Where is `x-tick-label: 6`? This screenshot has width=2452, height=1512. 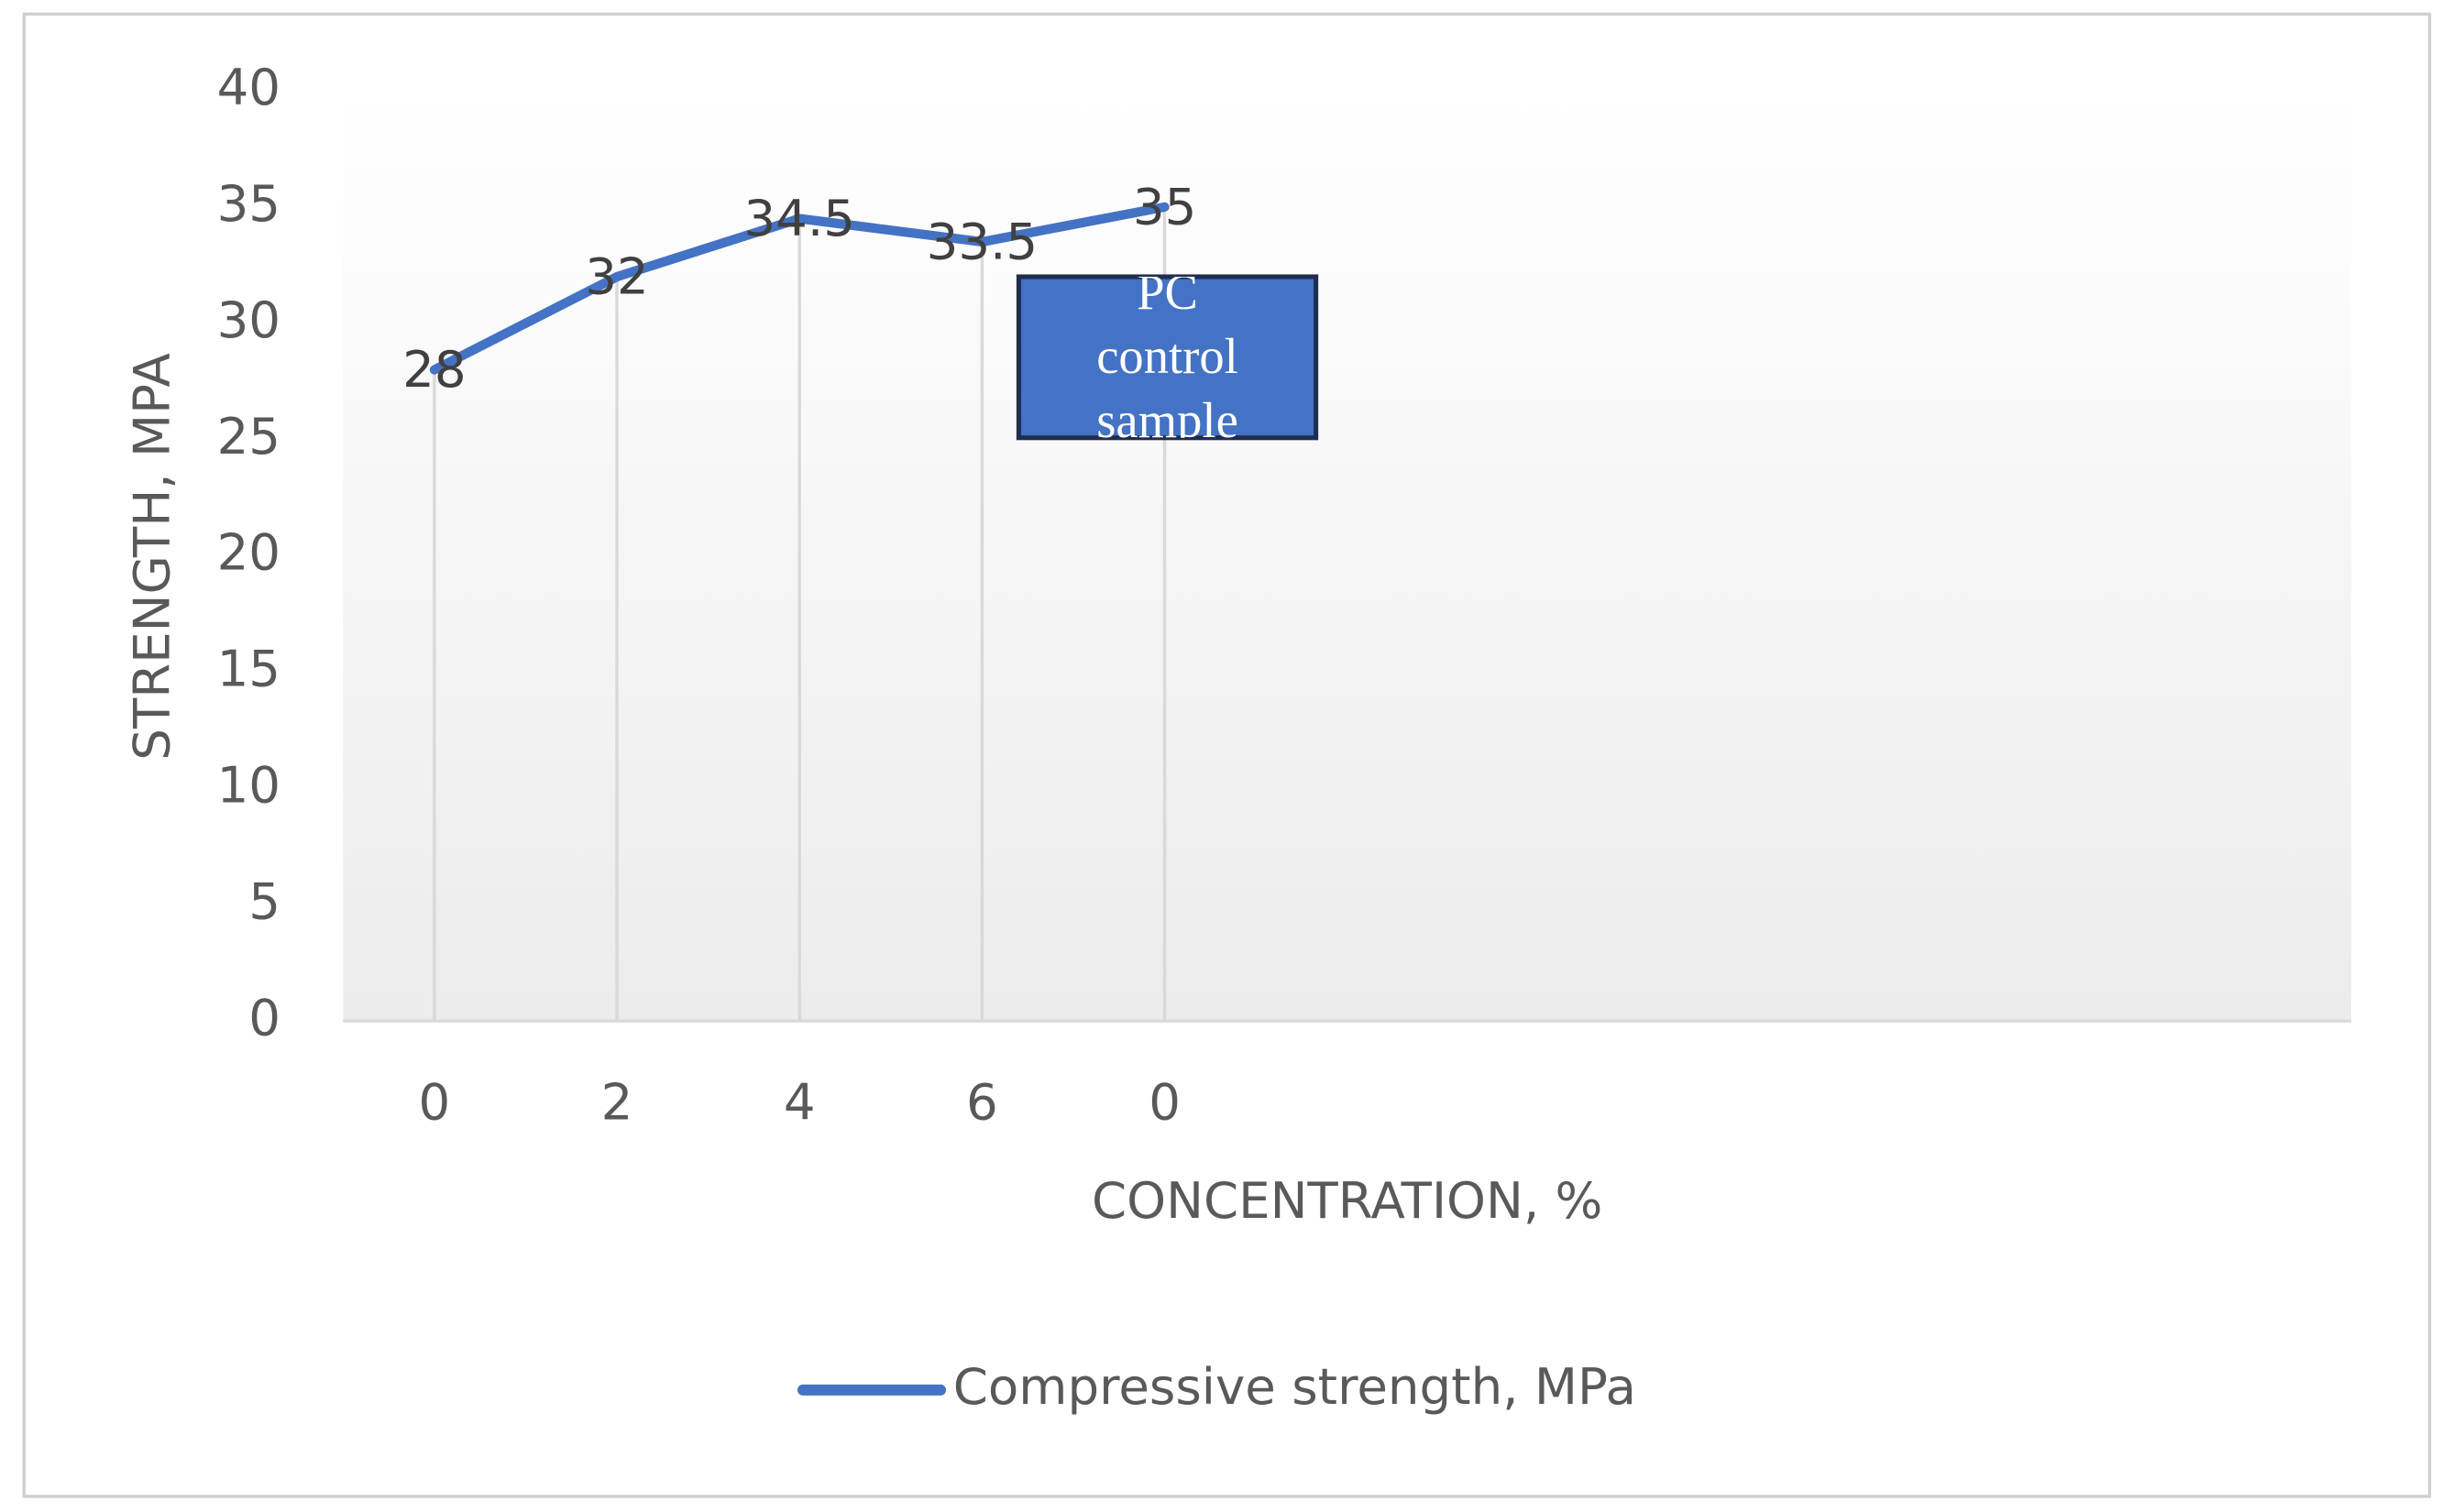 x-tick-label: 6 is located at coordinates (982, 1101).